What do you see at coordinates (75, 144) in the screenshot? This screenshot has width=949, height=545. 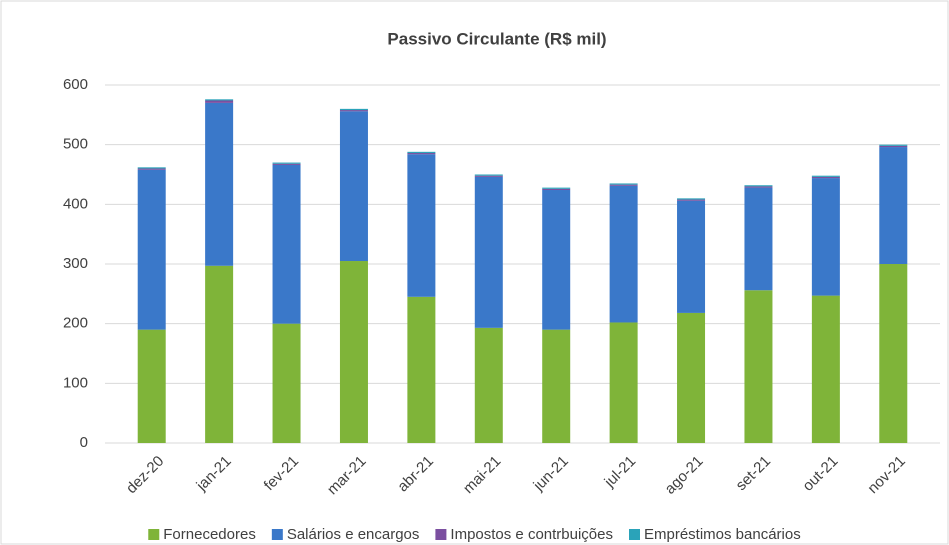 I see `y-tick-label: 500` at bounding box center [75, 144].